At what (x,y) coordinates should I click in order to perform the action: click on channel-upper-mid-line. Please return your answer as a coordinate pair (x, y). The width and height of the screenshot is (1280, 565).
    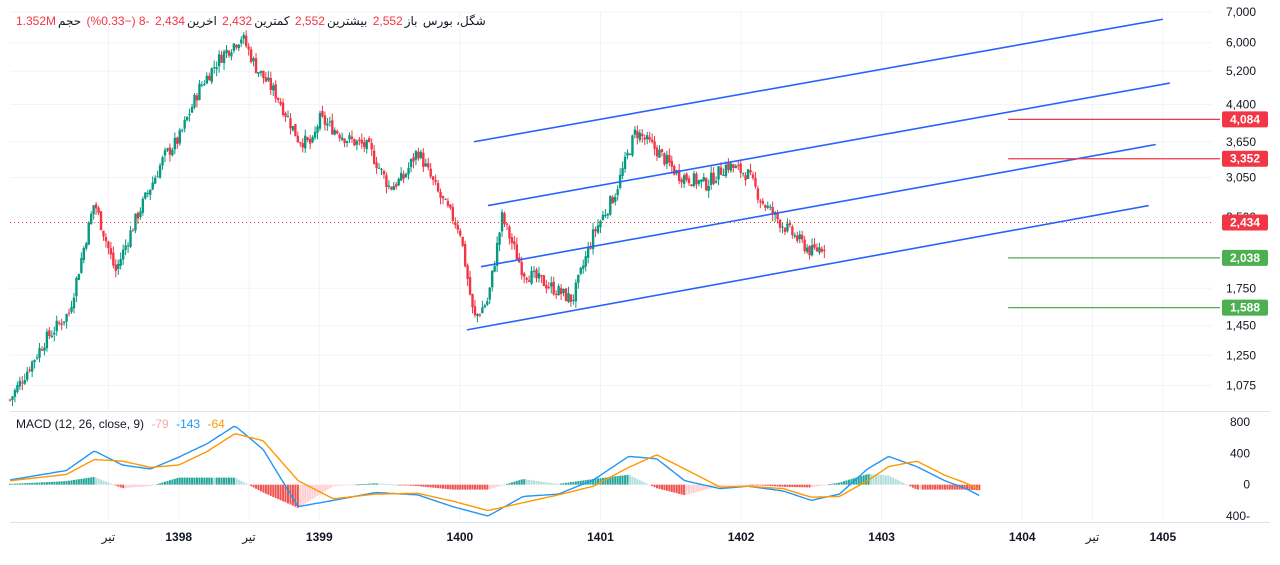
    Looking at the image, I should click on (828, 144).